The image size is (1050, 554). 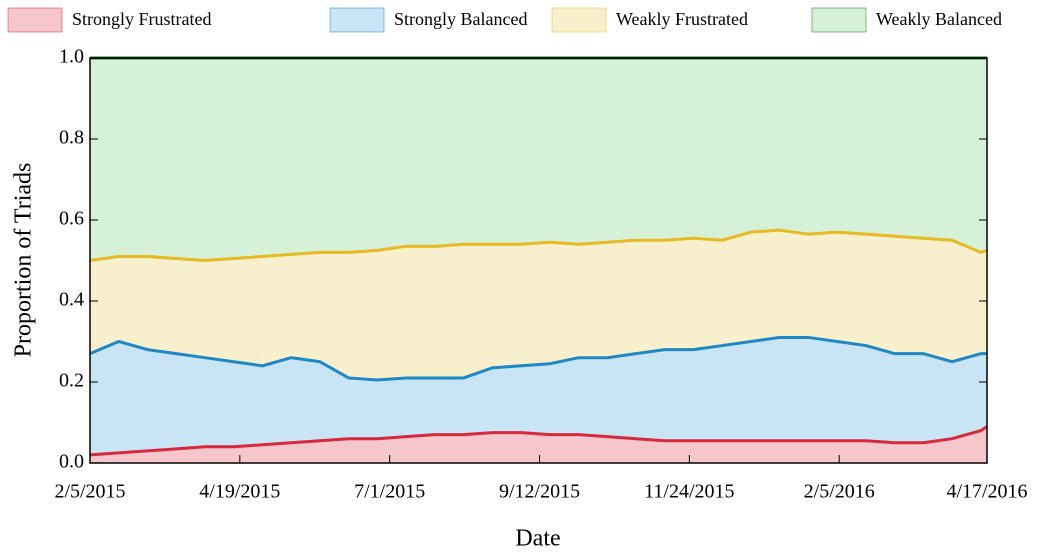 I want to click on x-tick-label: 2/5/2016, so click(x=839, y=492).